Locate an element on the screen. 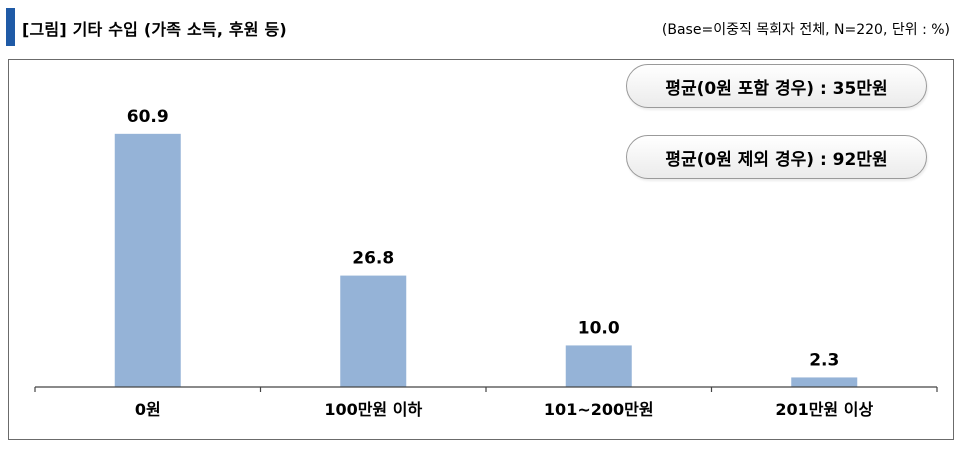  value-label-1: 26.8 is located at coordinates (373, 259).